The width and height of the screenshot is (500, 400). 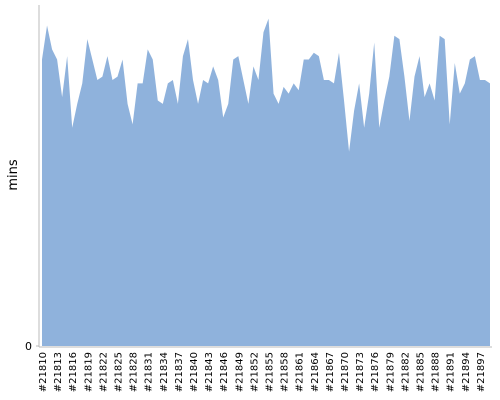 I want to click on x-tick-label: #21837, so click(x=179, y=372).